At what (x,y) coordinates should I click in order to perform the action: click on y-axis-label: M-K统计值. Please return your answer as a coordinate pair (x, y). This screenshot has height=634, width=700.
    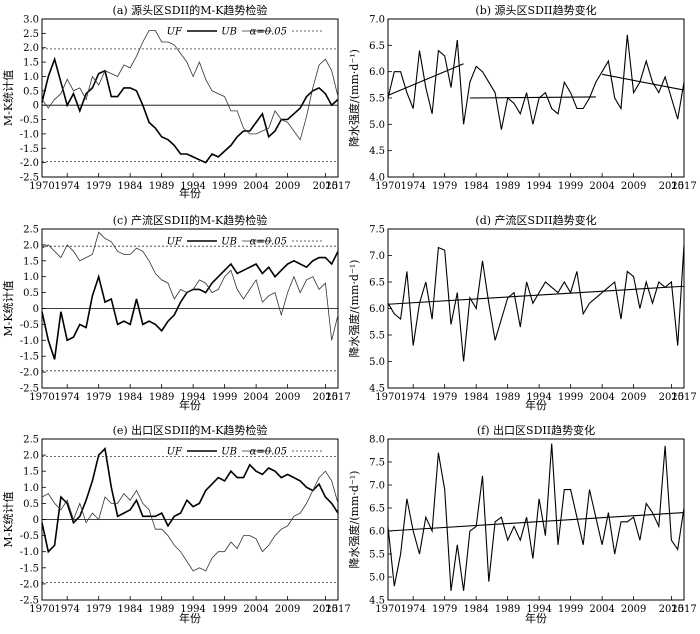
    Looking at the image, I should click on (8, 308).